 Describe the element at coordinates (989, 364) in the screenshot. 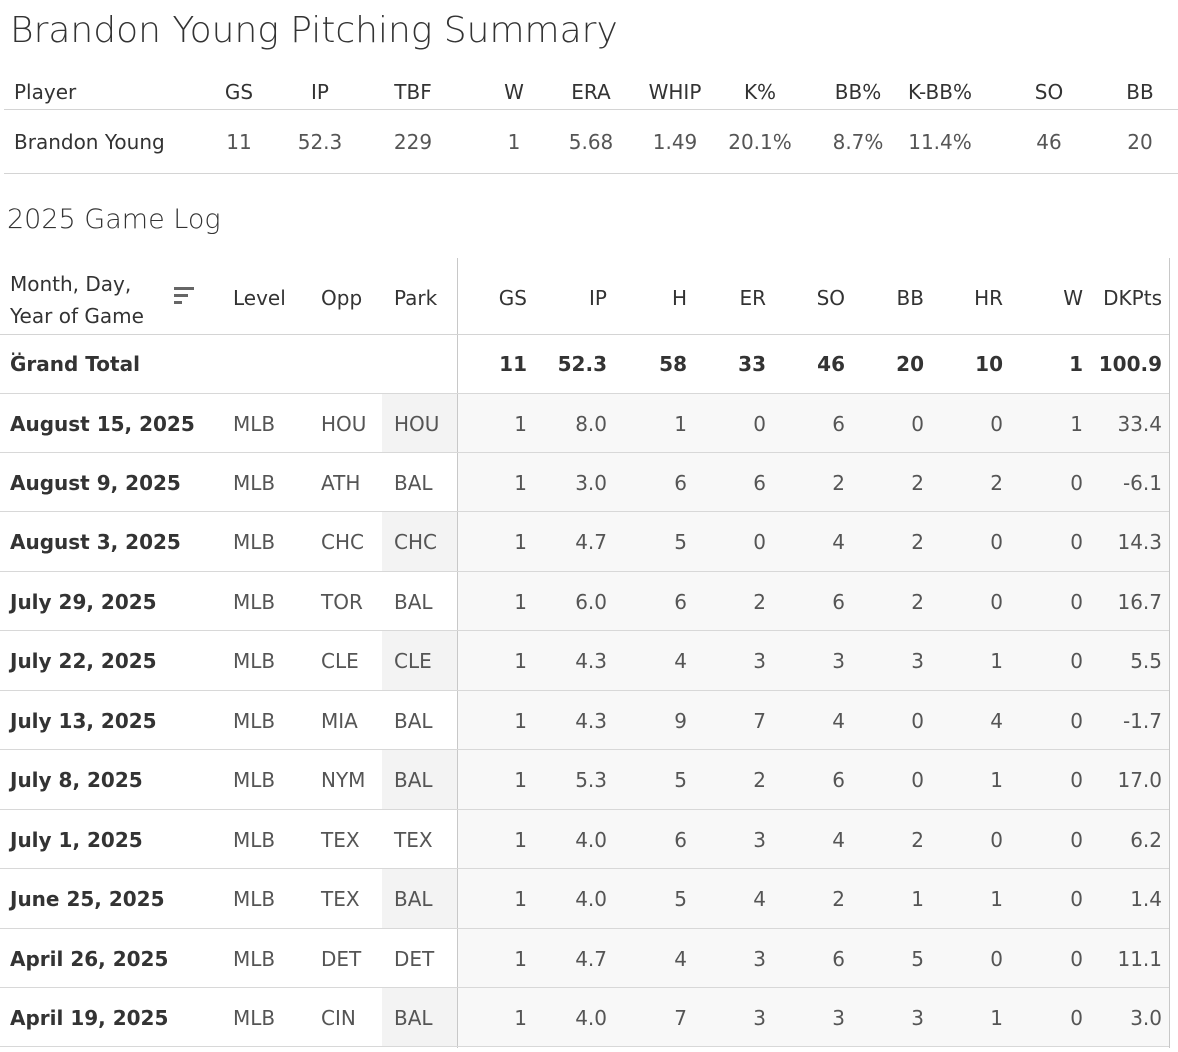

I see `total-cell: 10` at that location.